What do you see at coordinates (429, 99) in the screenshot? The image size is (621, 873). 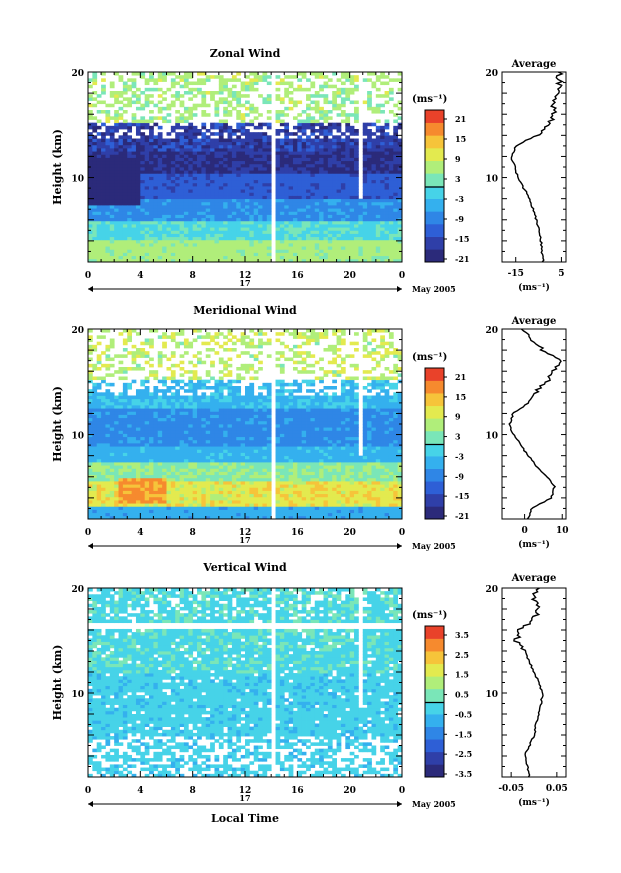 I see `colorbar-unit: (ms⁻¹)` at bounding box center [429, 99].